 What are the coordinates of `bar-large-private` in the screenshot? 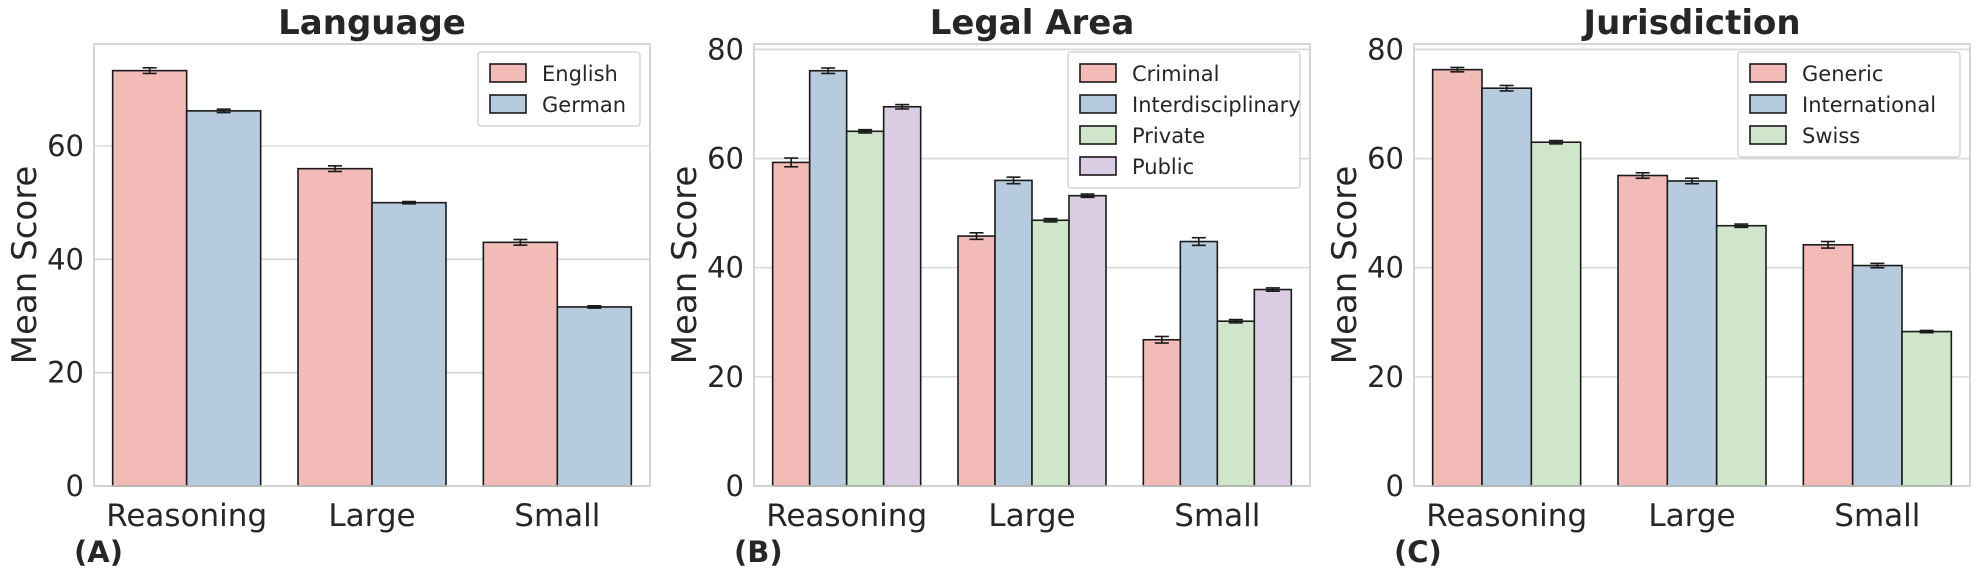 It's located at (1050, 353).